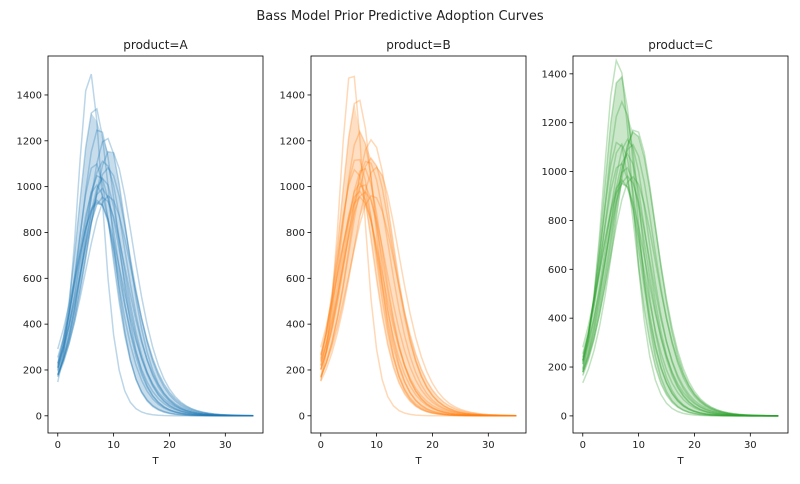  What do you see at coordinates (155, 45) in the screenshot?
I see `panel-title: product=A` at bounding box center [155, 45].